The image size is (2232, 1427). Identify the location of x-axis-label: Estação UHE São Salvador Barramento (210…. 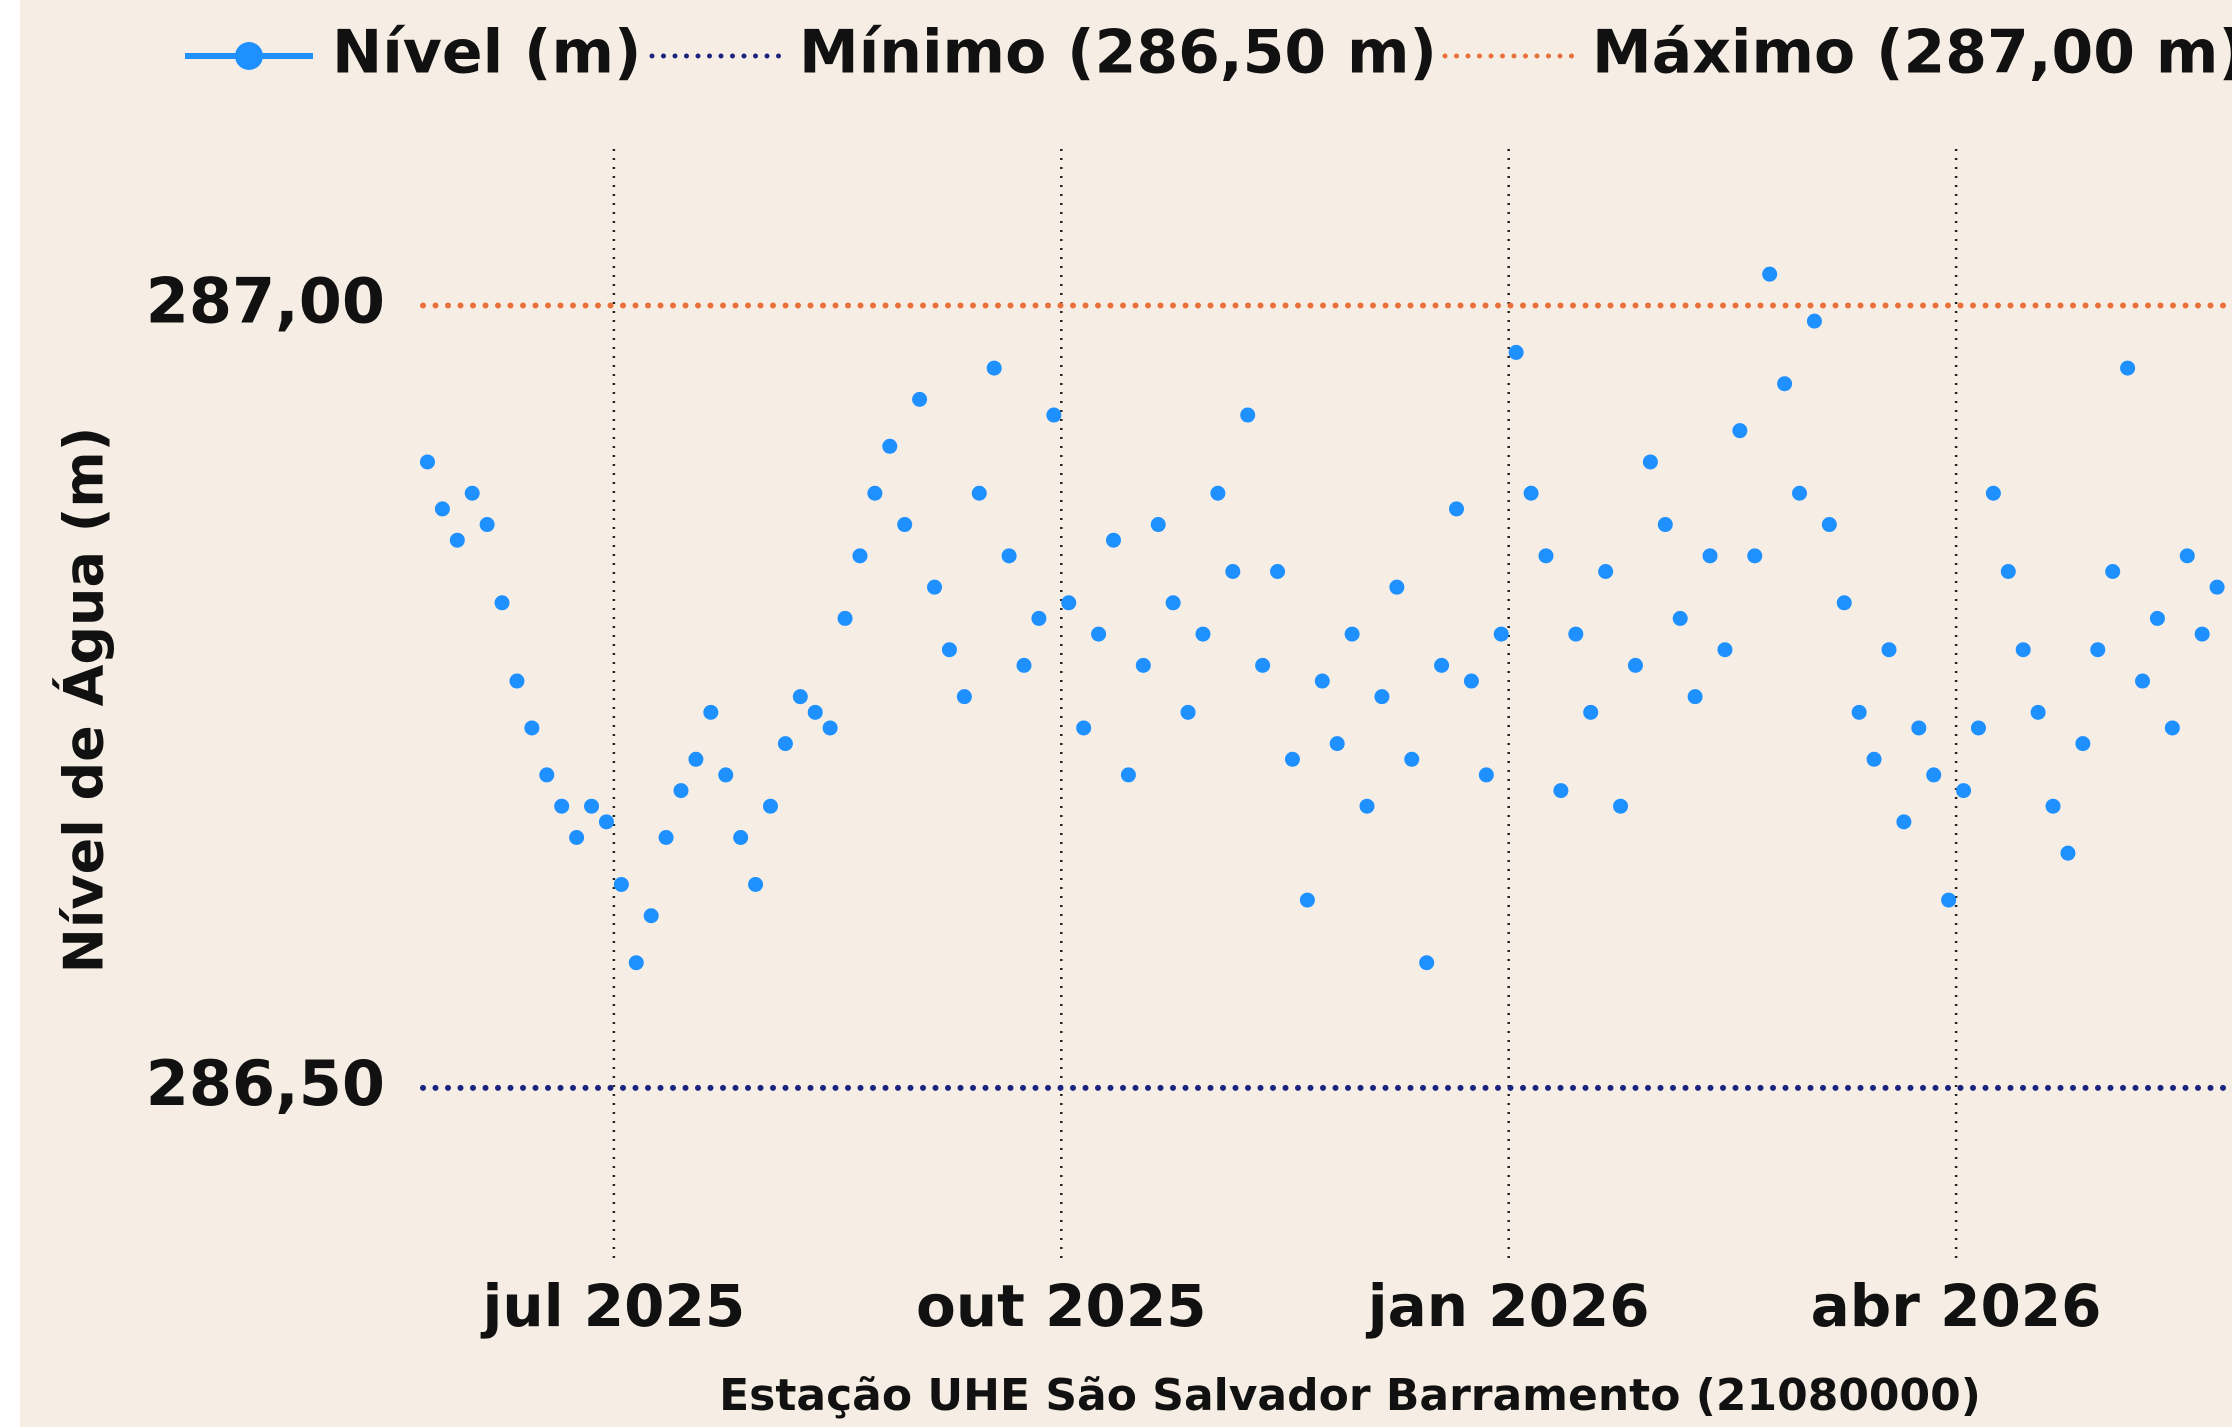
(1350, 1395).